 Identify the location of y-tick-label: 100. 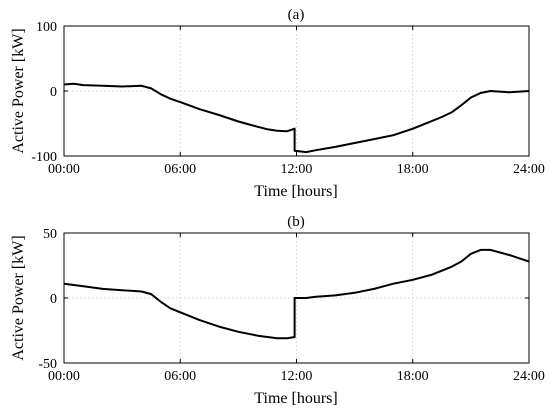
(46, 27).